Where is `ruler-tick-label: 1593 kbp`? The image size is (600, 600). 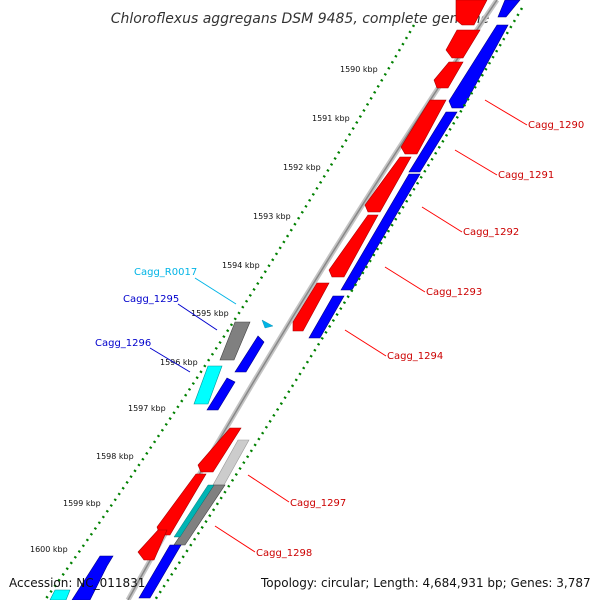 ruler-tick-label: 1593 kbp is located at coordinates (272, 216).